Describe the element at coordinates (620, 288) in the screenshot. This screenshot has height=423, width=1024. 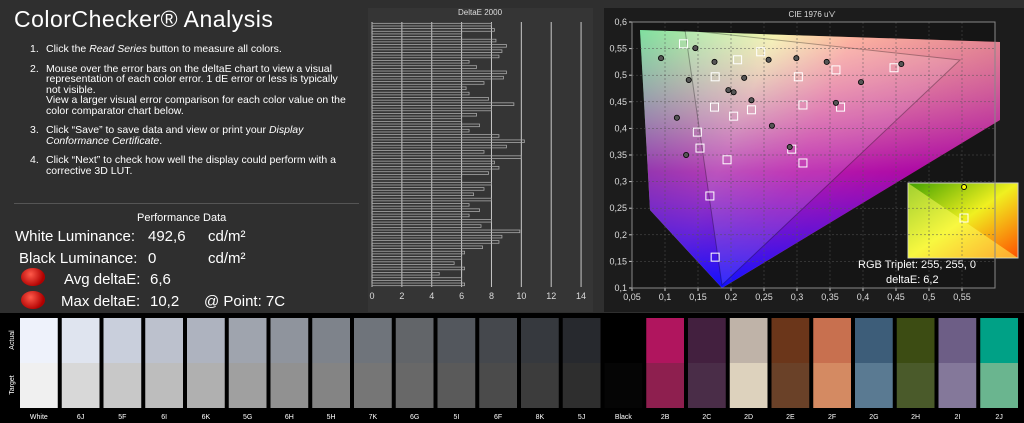
I see `y-tick-label: 0,1` at that location.